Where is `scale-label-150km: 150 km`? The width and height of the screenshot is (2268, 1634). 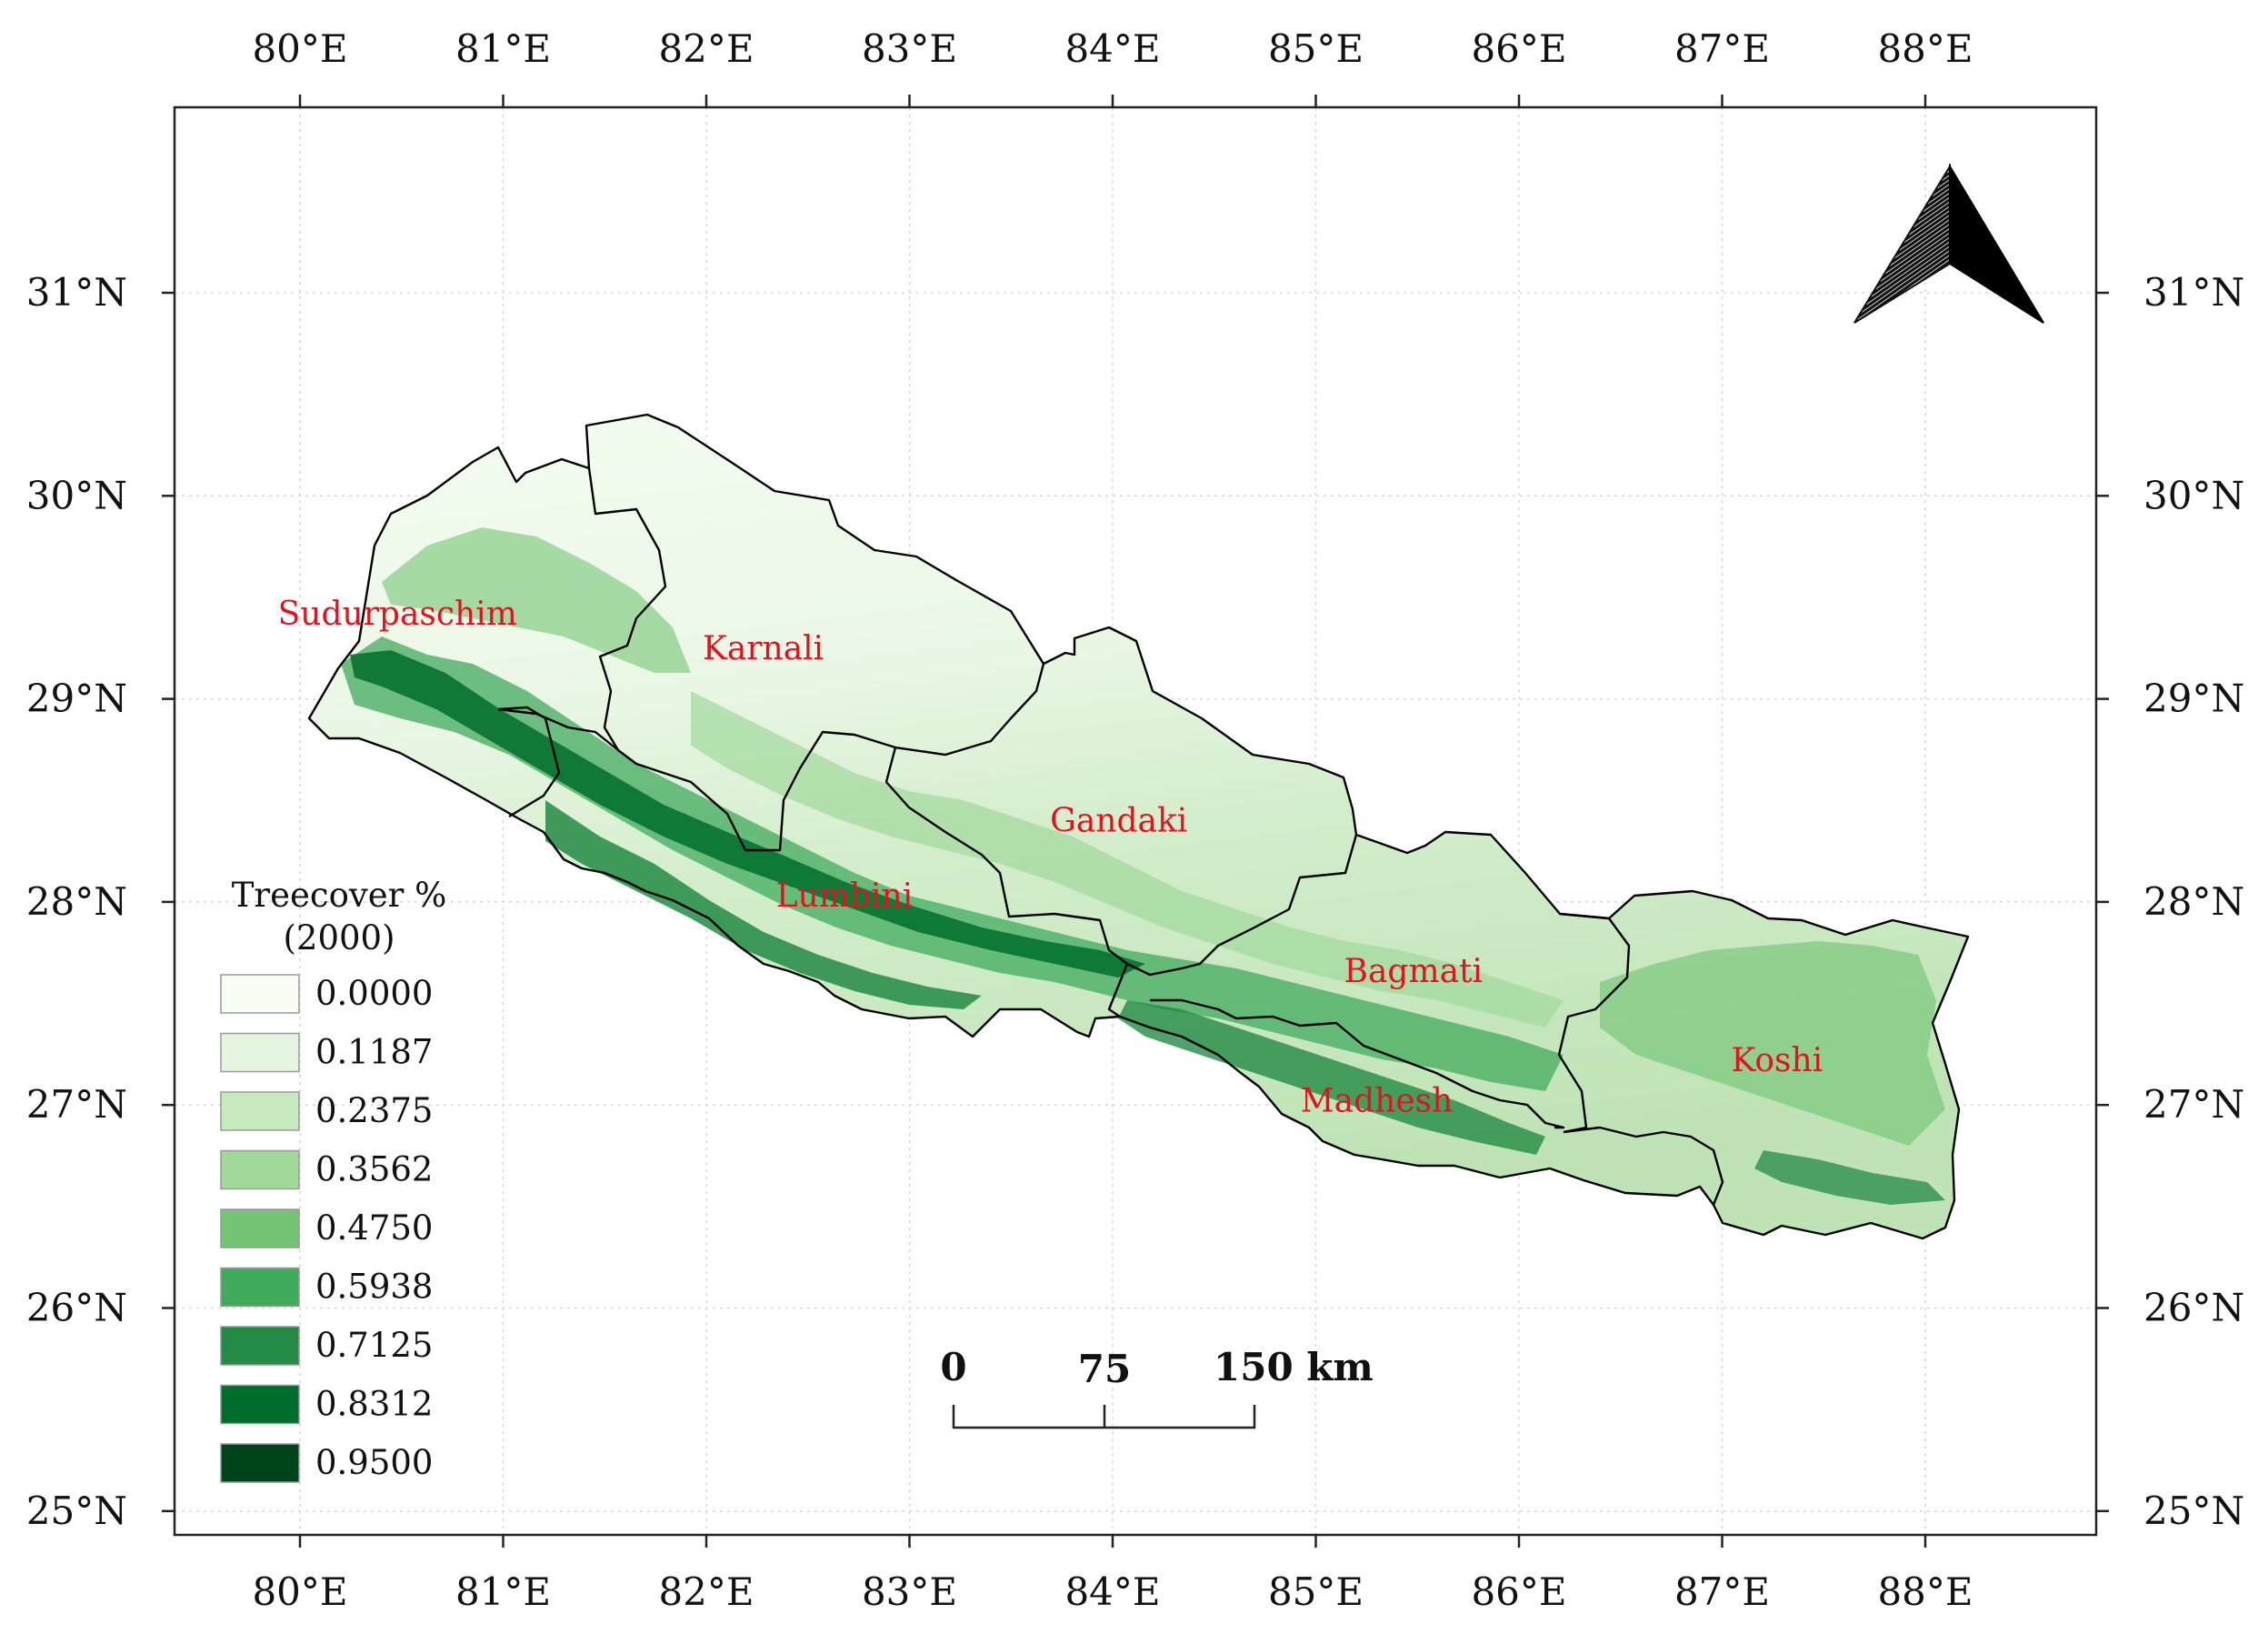
scale-label-150km: 150 km is located at coordinates (1294, 1367).